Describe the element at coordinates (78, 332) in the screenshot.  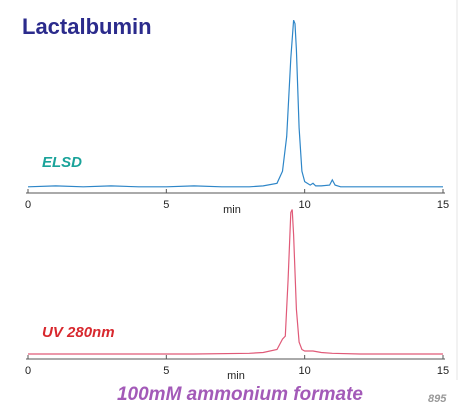
I see `trace-label: UV 280nm` at that location.